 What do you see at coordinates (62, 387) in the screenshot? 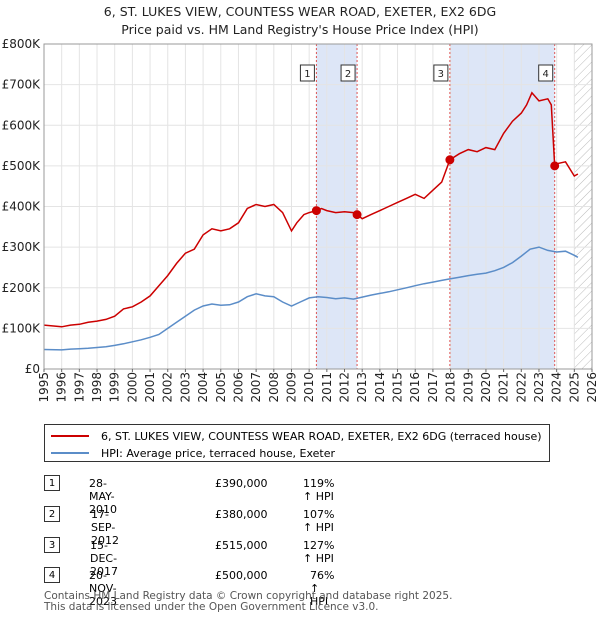
I see `x-tick-label: 1996` at bounding box center [62, 387].